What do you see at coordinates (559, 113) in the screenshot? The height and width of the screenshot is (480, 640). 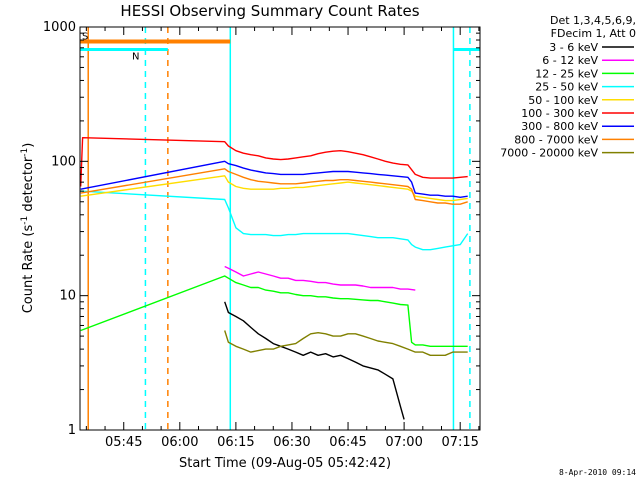 I see `legend-label-5: 100 - 300 keV` at bounding box center [559, 113].